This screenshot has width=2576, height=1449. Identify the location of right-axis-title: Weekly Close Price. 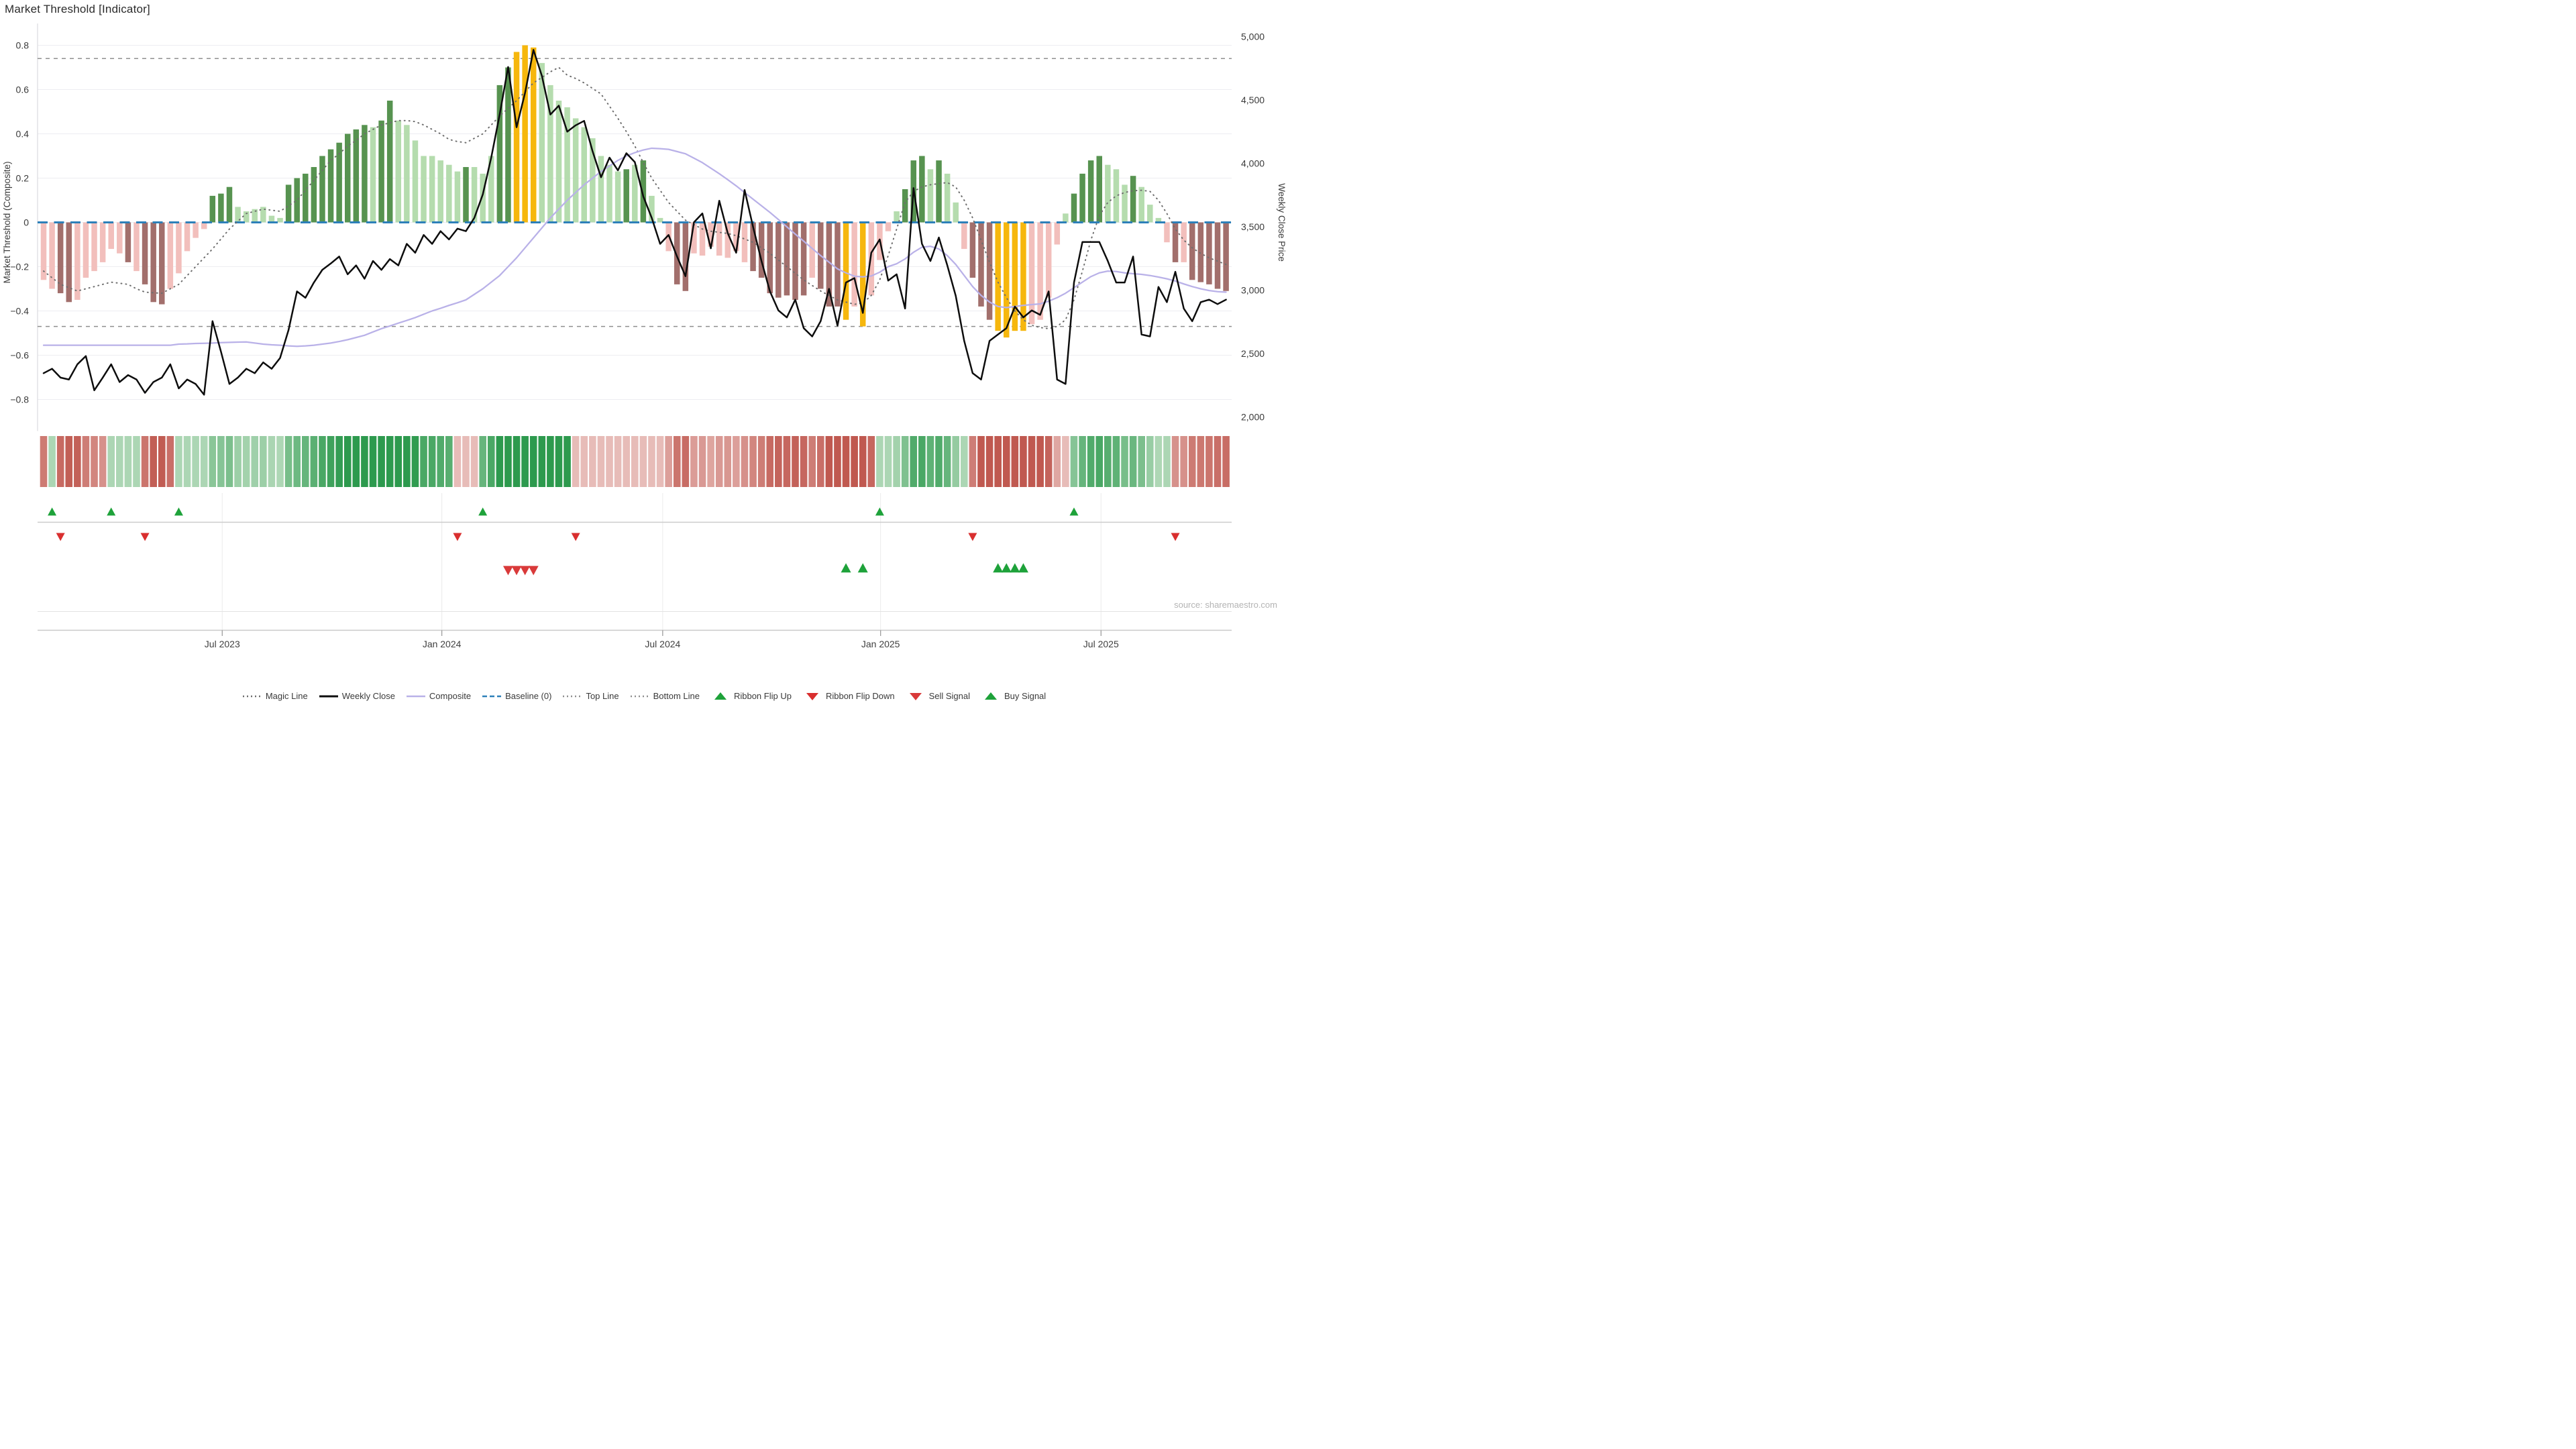
(1282, 222).